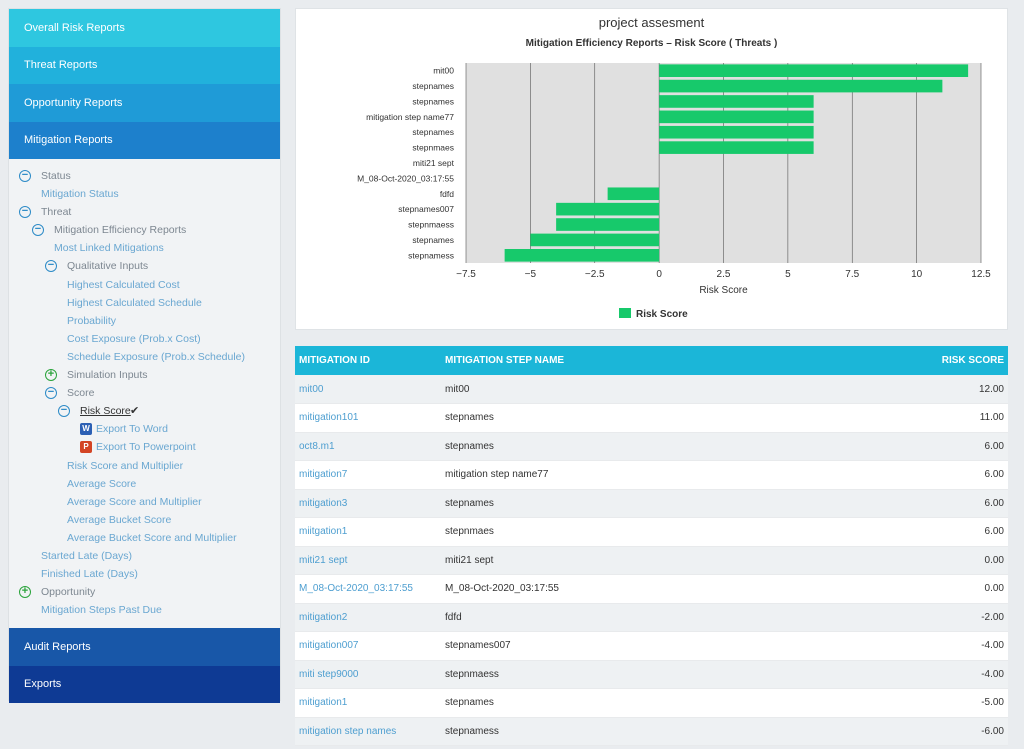 The image size is (1024, 749). I want to click on tree-label: Mitigation Status, so click(80, 194).